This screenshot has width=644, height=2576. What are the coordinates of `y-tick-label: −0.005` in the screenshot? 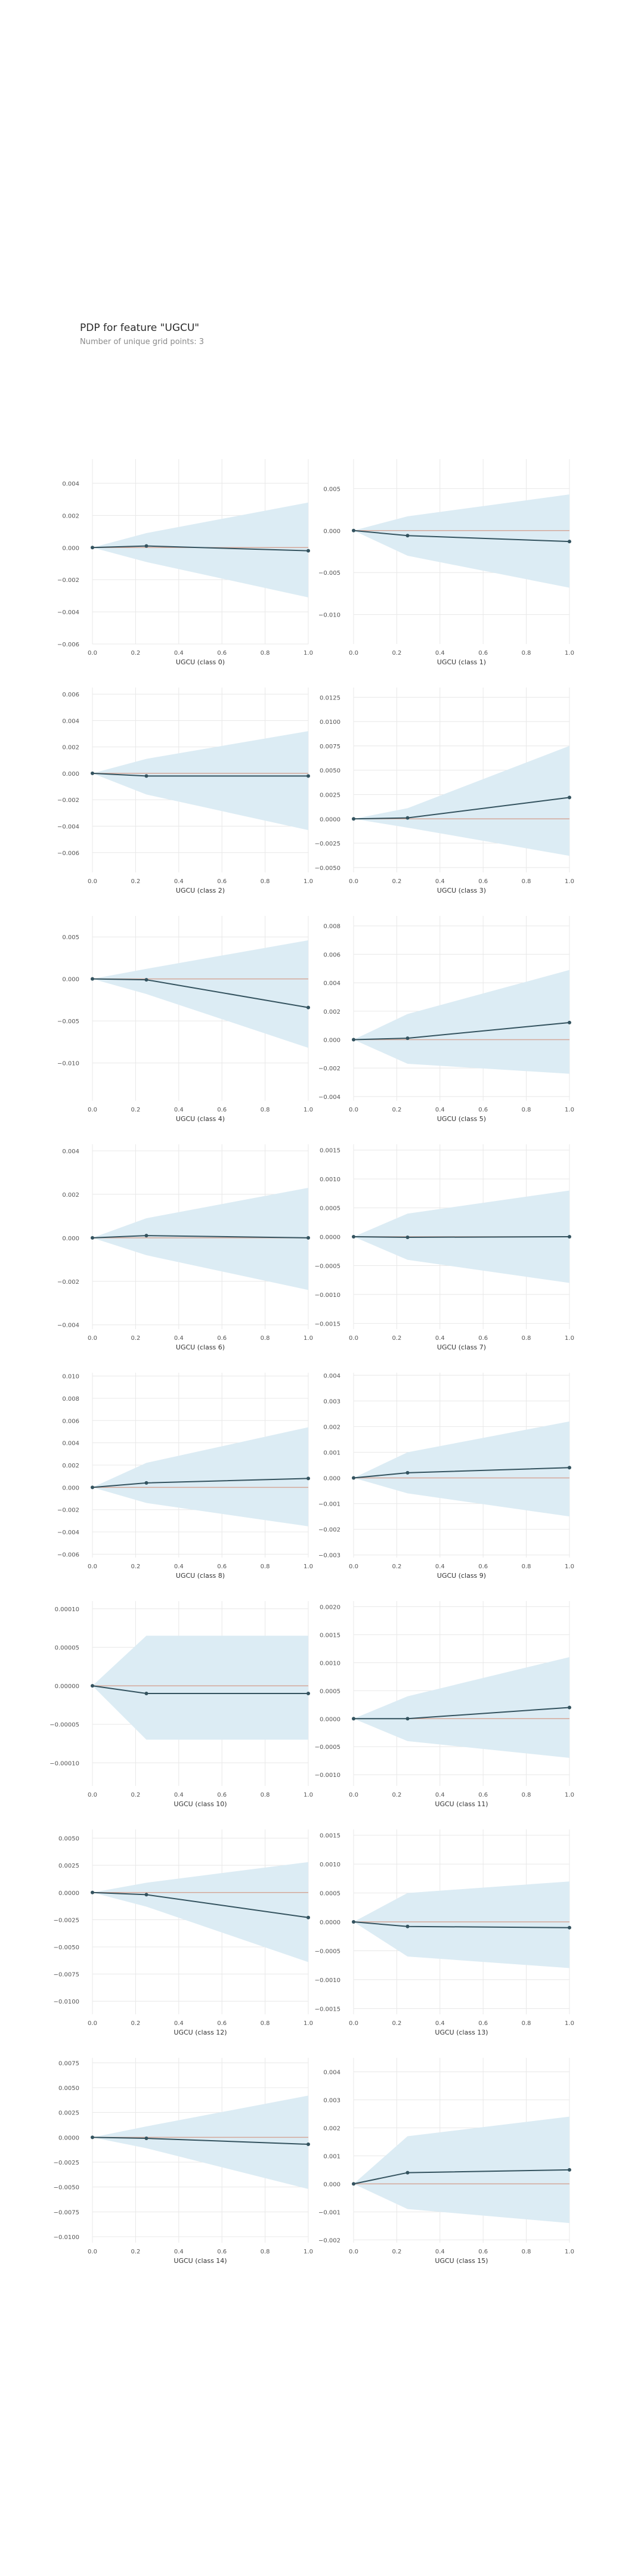 It's located at (68, 1021).